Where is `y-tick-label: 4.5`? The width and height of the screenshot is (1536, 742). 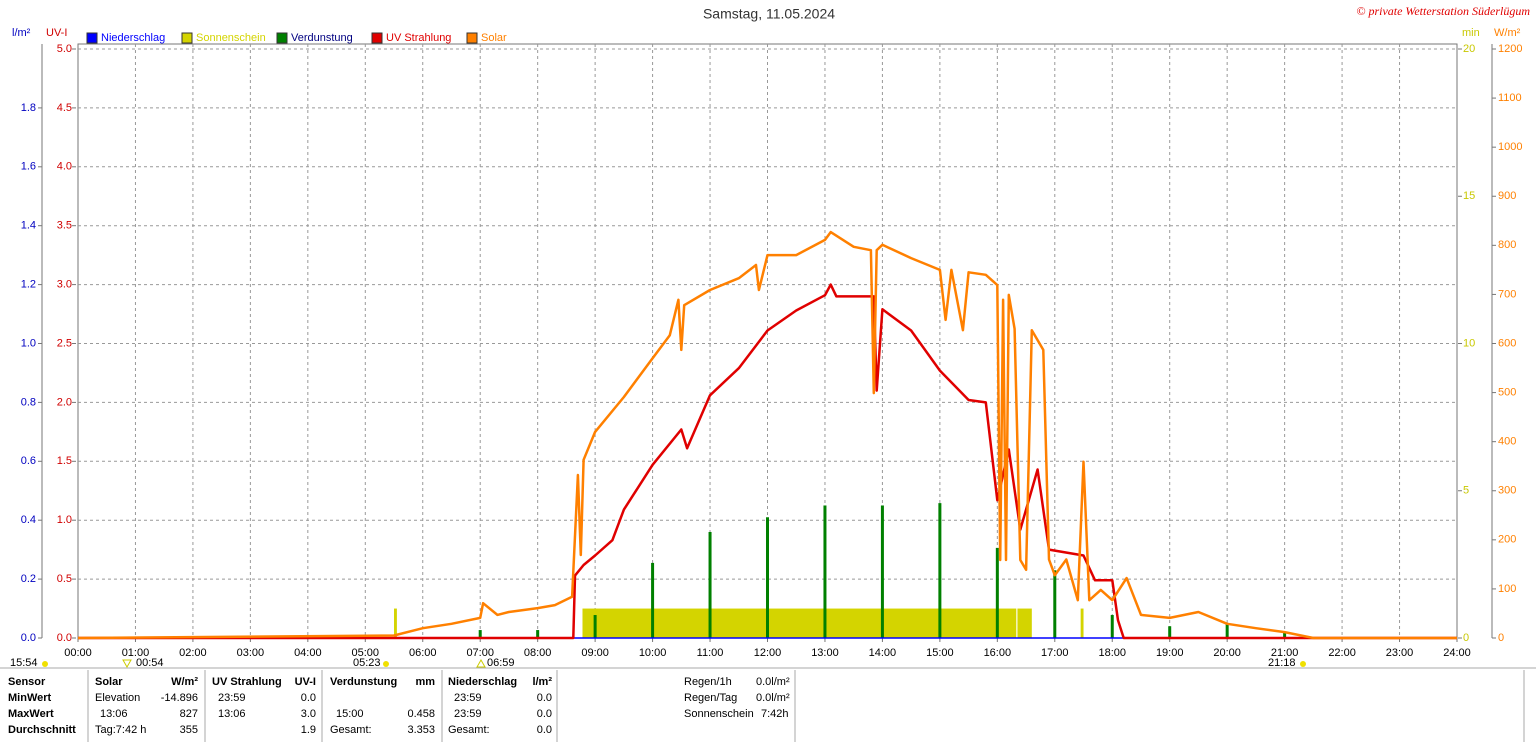 y-tick-label: 4.5 is located at coordinates (64, 108).